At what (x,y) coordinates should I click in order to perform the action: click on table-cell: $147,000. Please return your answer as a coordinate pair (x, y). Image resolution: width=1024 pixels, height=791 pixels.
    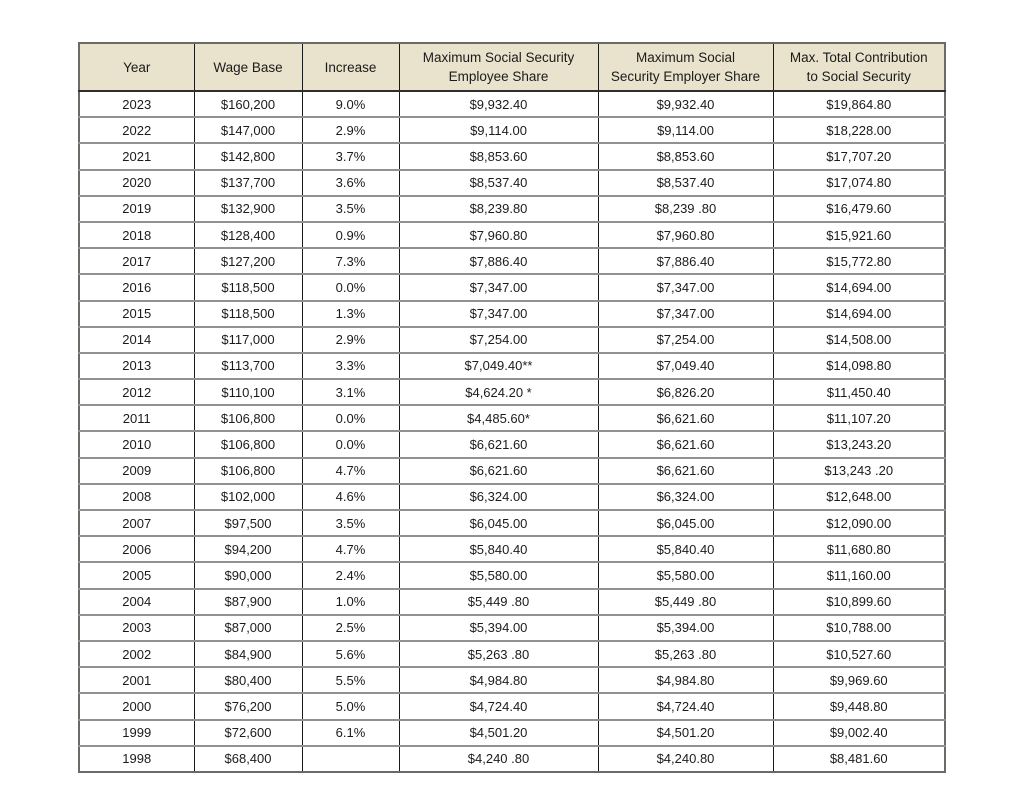
    Looking at the image, I should click on (248, 130).